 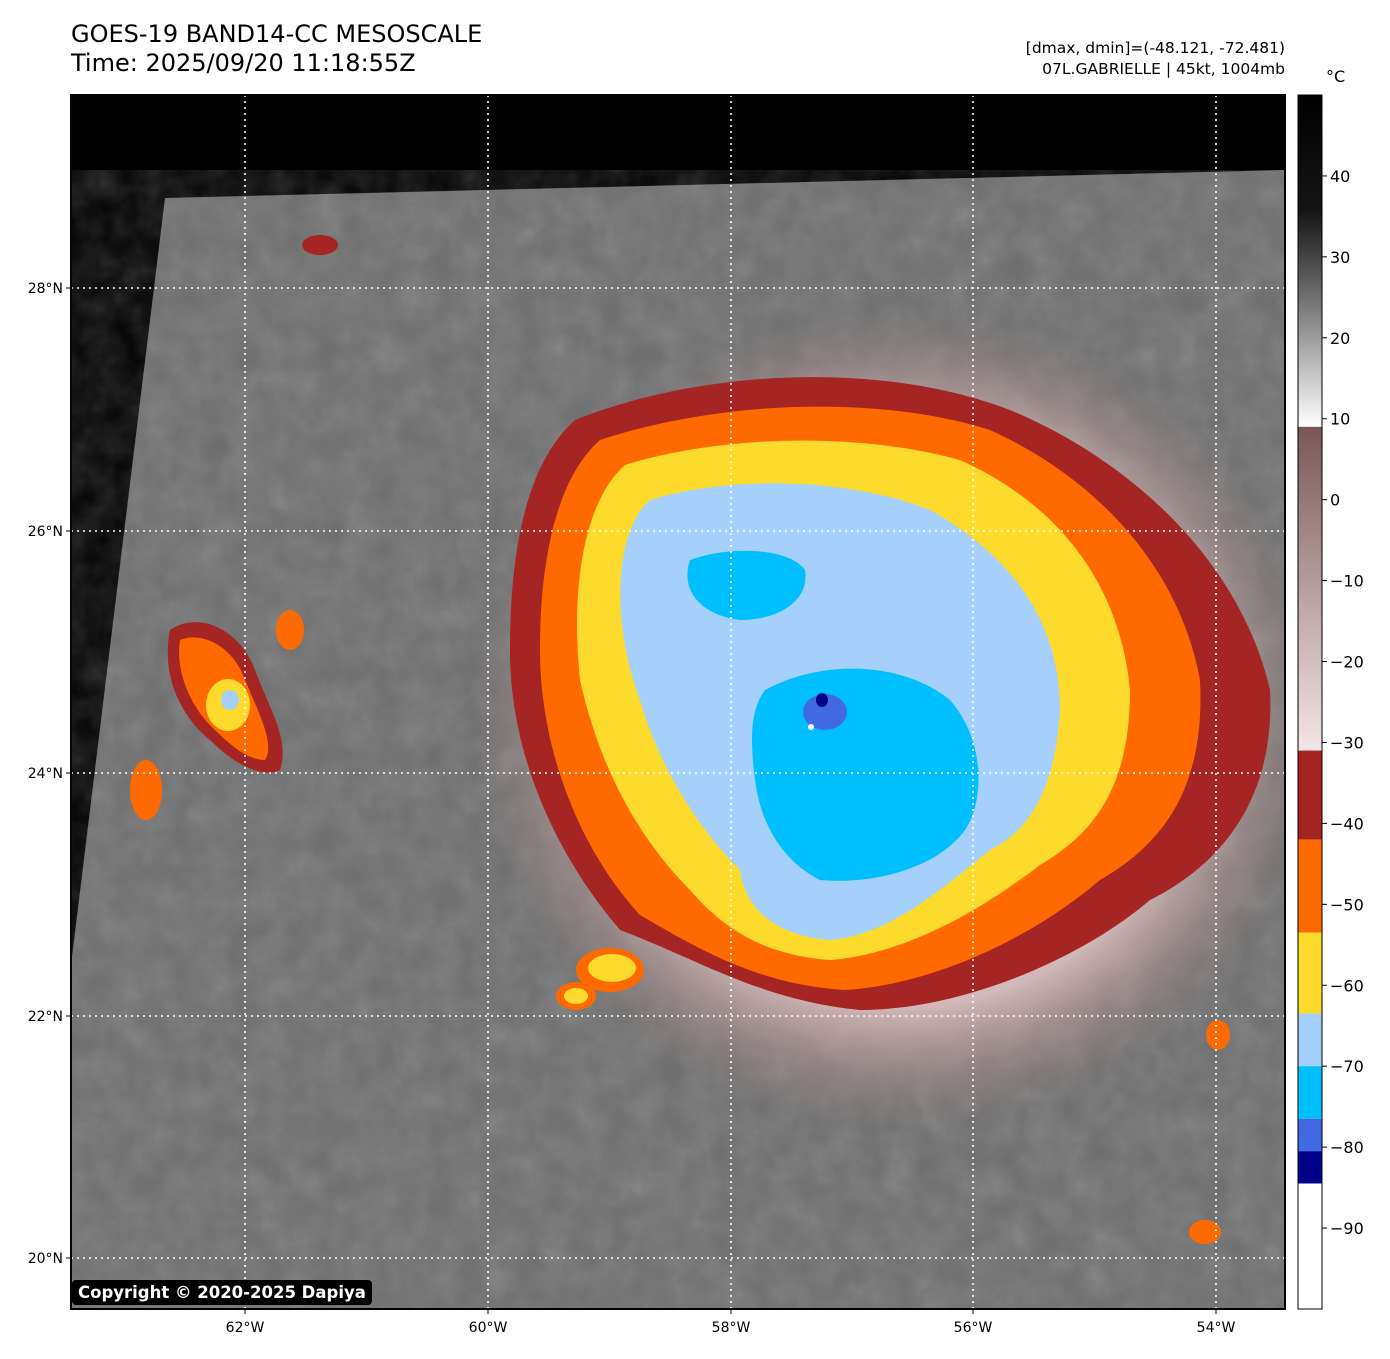 What do you see at coordinates (243, 63) in the screenshot?
I see `title-time: Time: 2025/09/20 11:18:55Z` at bounding box center [243, 63].